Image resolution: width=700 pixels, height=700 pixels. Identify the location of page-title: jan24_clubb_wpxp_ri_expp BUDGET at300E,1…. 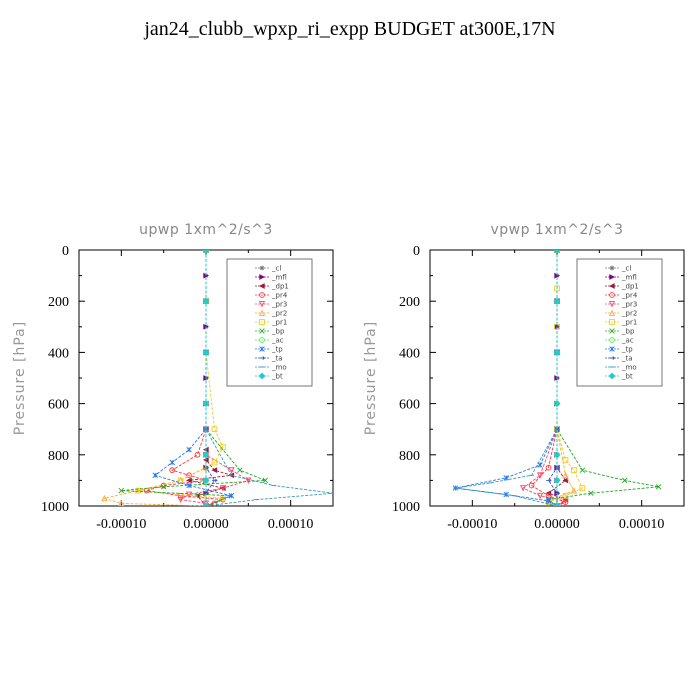
(350, 29).